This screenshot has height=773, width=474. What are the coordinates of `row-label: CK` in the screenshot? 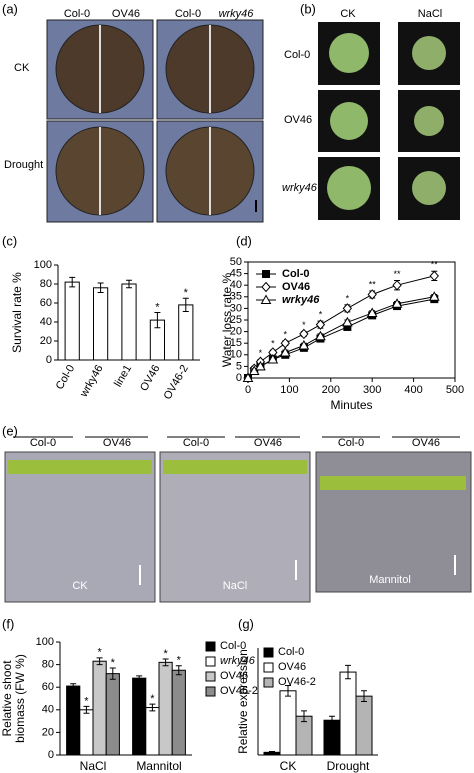 It's located at (22, 68).